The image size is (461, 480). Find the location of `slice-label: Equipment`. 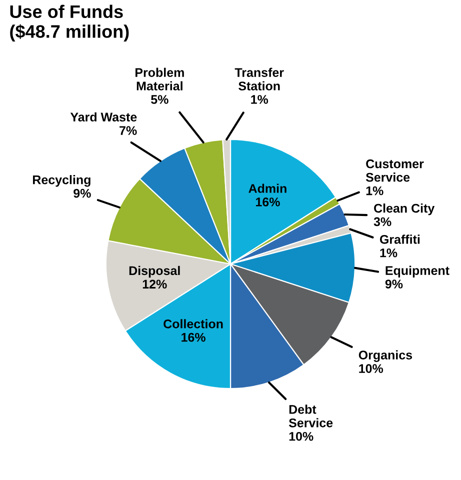

slice-label: Equipment is located at coordinates (418, 272).